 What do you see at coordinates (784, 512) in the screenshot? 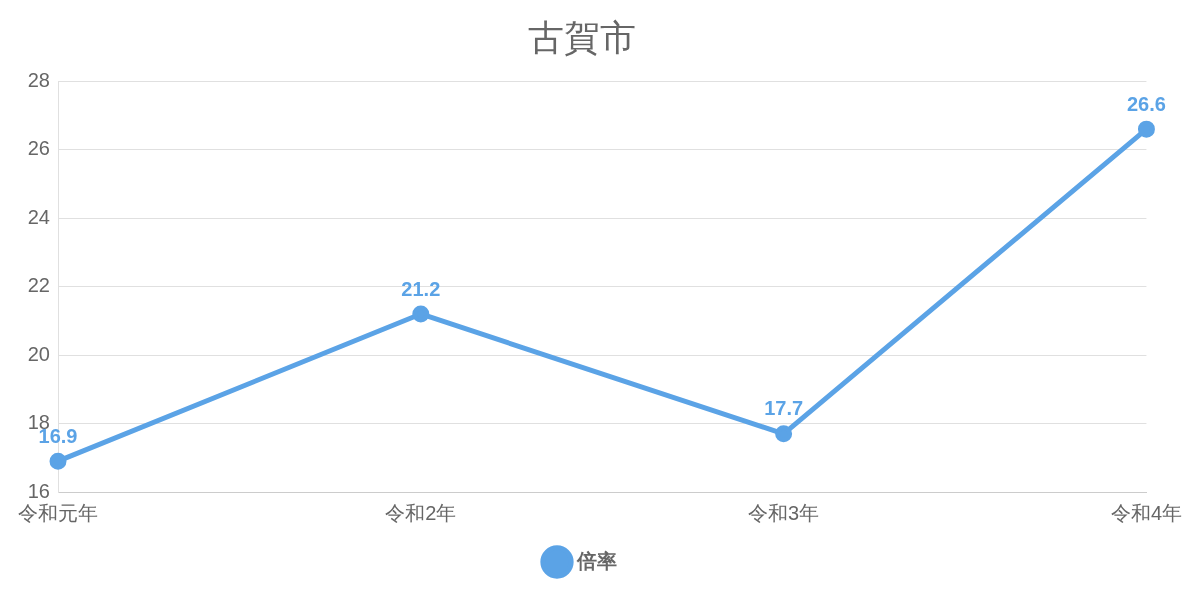
I see `x-tick-label: 令和3年` at bounding box center [784, 512].